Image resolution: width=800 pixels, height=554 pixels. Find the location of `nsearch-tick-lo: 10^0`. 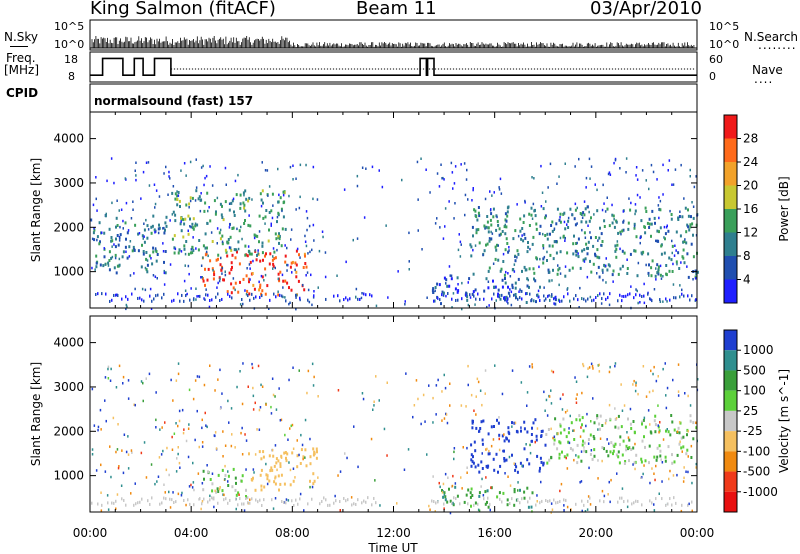

nsearch-tick-lo: 10^0 is located at coordinates (724, 44).